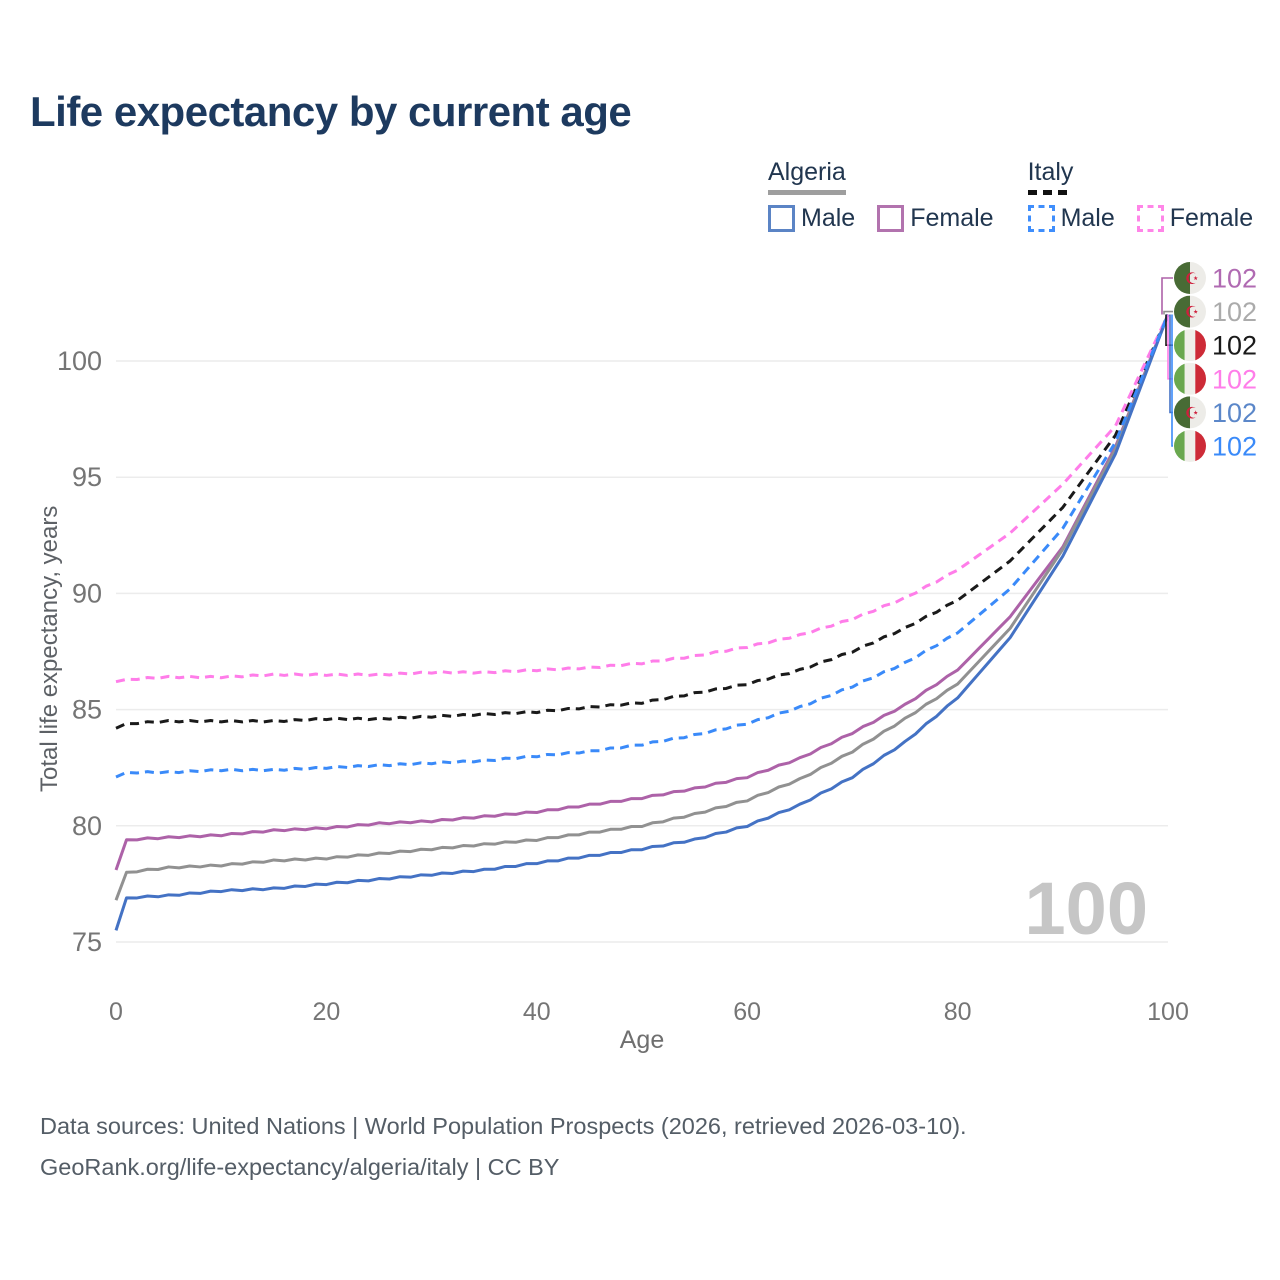 The image size is (1280, 1280). Describe the element at coordinates (1050, 172) in the screenshot. I see `legend-group-label: Italy` at that location.